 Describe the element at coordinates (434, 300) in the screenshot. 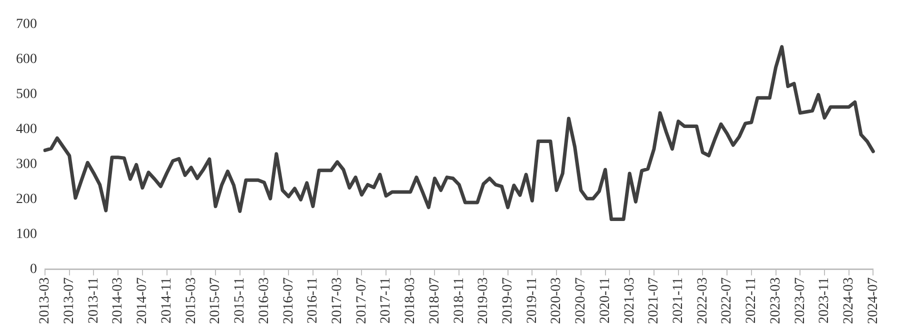

I see `x-tick-label: 2018-07` at that location.